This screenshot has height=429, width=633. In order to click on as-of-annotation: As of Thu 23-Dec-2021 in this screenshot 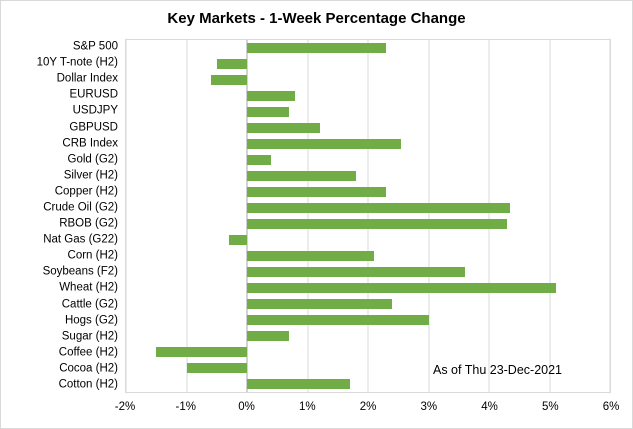, I will do `click(498, 370)`.